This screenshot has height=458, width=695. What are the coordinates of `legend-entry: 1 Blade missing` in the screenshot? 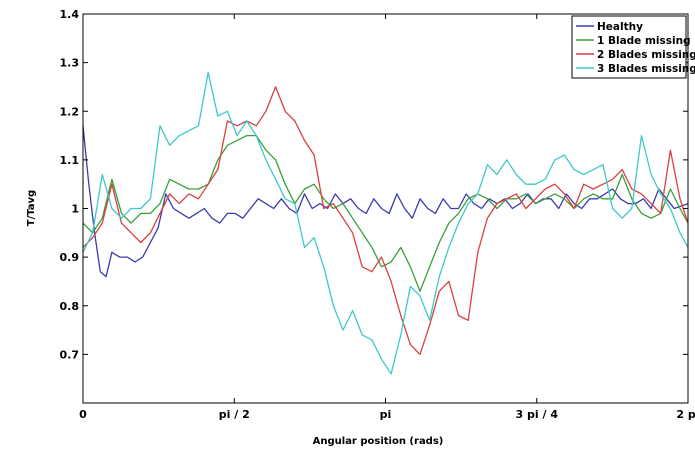 It's located at (644, 41).